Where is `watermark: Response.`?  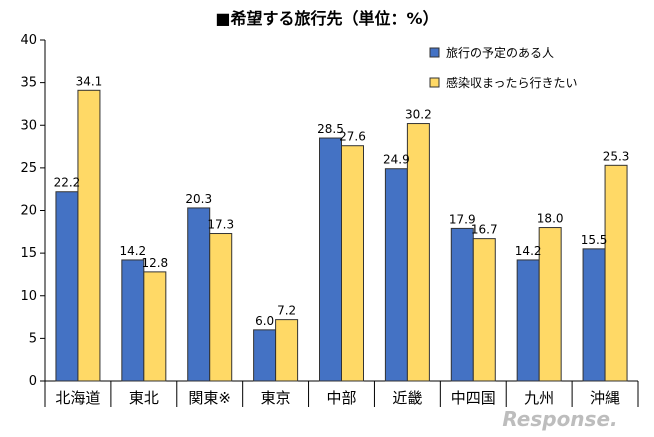
watermark: Response. is located at coordinates (559, 419).